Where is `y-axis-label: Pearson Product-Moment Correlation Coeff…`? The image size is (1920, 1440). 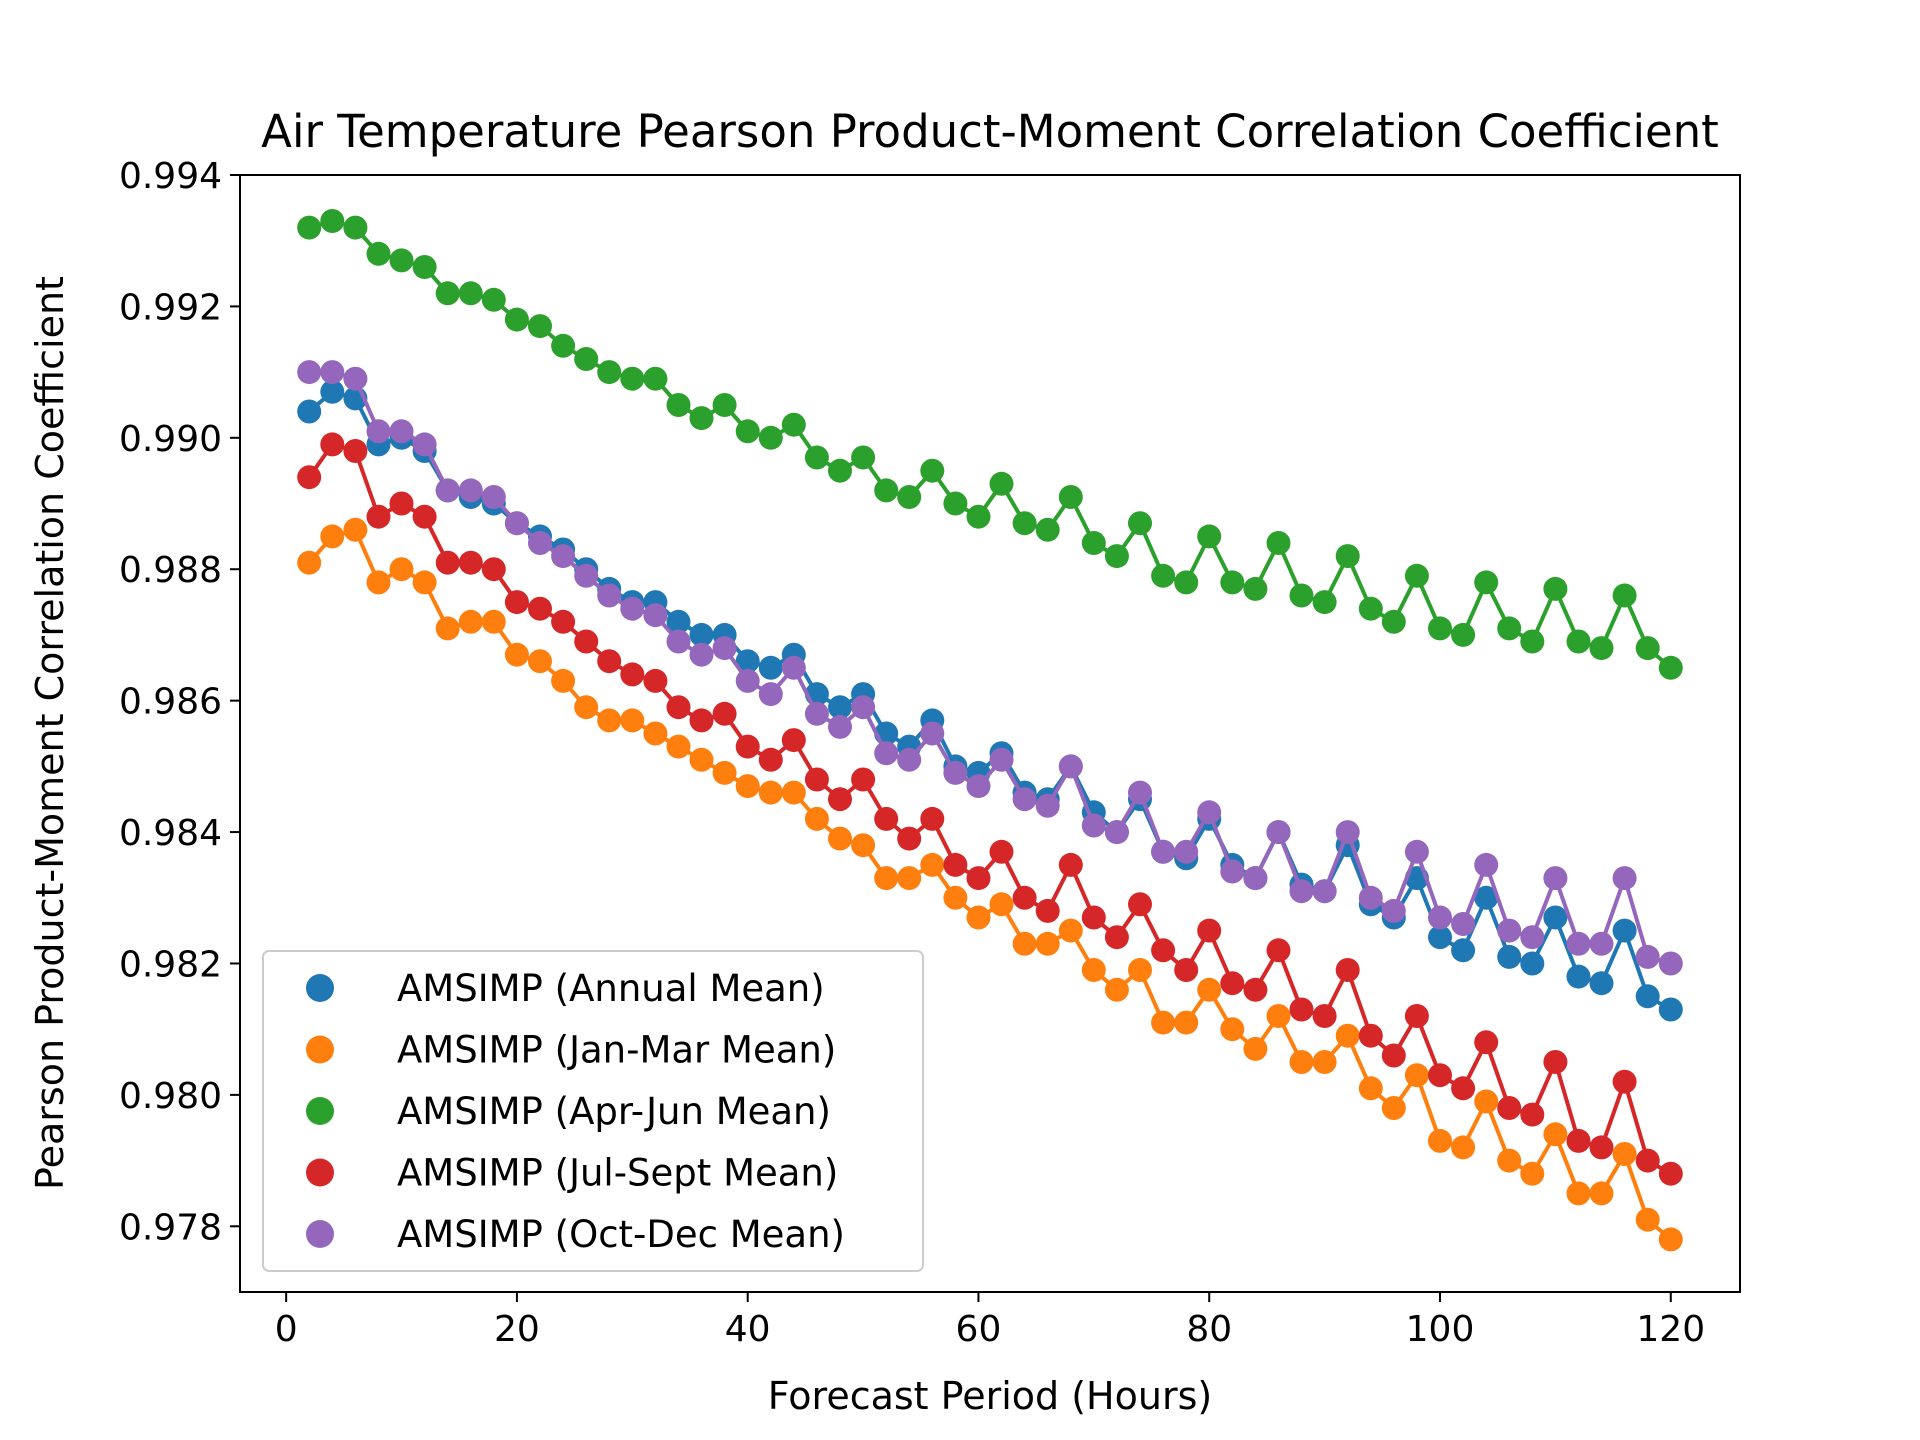 y-axis-label: Pearson Product-Moment Correlation Coeff… is located at coordinates (50, 733).